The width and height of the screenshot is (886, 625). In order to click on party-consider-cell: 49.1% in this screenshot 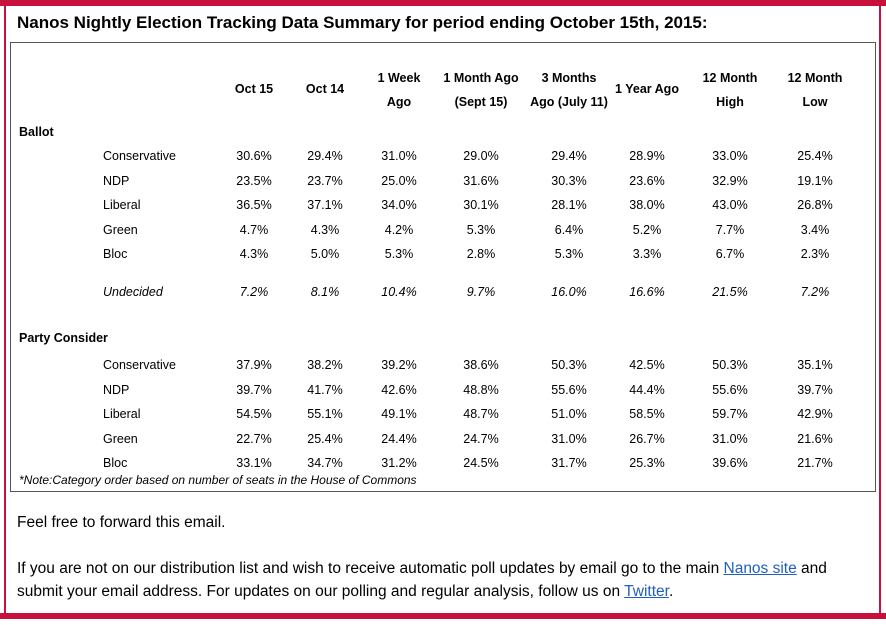, I will do `click(399, 414)`.